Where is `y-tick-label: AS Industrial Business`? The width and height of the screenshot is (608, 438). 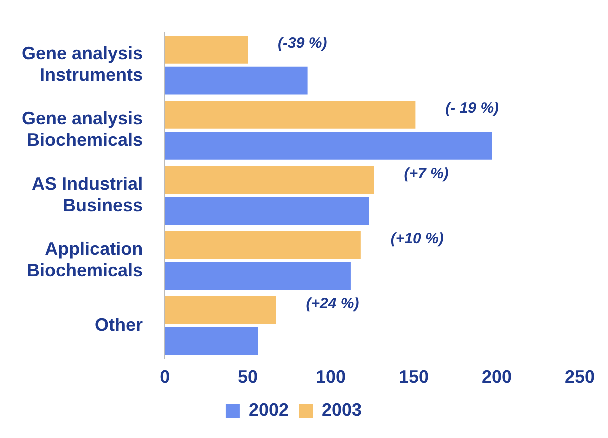 y-tick-label: AS Industrial Business is located at coordinates (88, 195).